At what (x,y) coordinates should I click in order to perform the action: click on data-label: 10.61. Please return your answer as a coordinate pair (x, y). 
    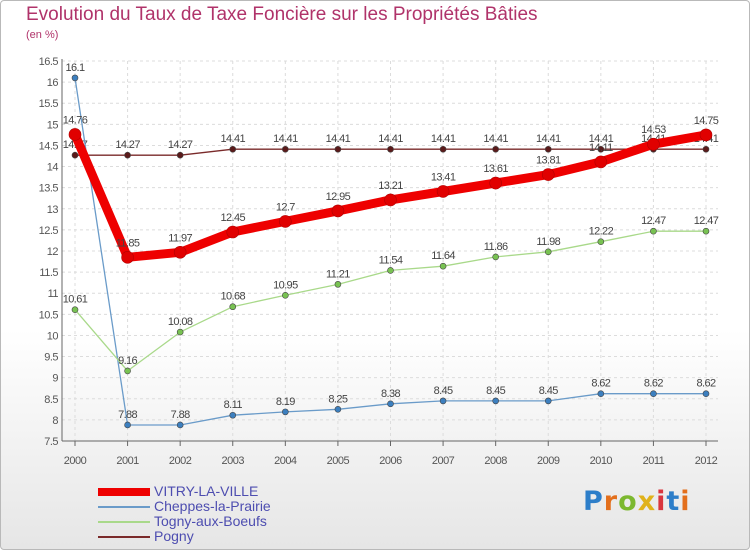
    Looking at the image, I should click on (75, 300).